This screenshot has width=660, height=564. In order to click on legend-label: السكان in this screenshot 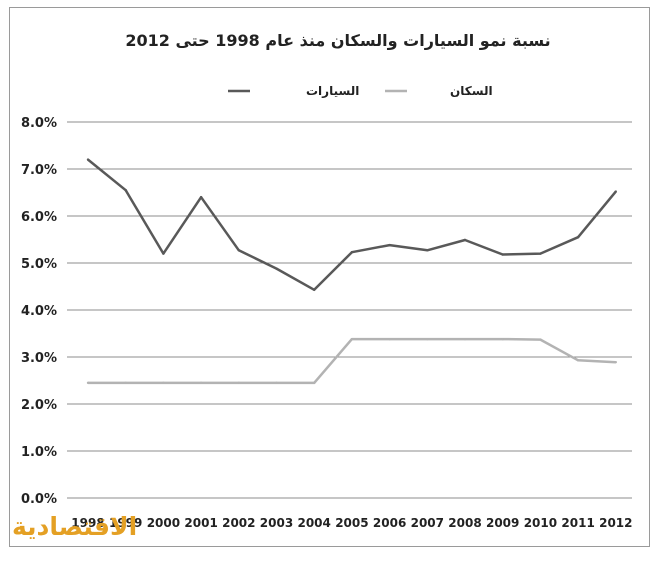, I will do `click(471, 91)`.